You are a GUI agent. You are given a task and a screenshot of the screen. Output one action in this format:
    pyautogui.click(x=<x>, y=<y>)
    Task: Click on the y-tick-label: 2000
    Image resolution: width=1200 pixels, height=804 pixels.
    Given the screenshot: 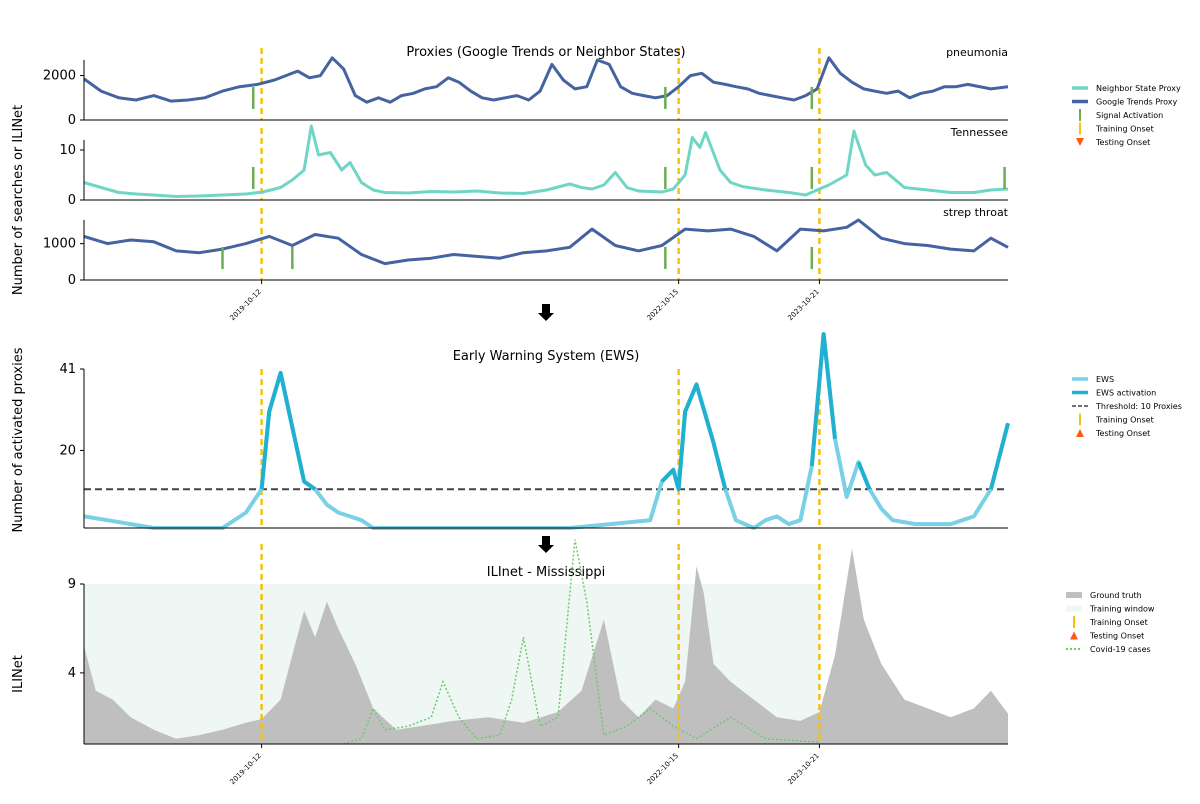 What is the action you would take?
    pyautogui.click(x=59, y=76)
    